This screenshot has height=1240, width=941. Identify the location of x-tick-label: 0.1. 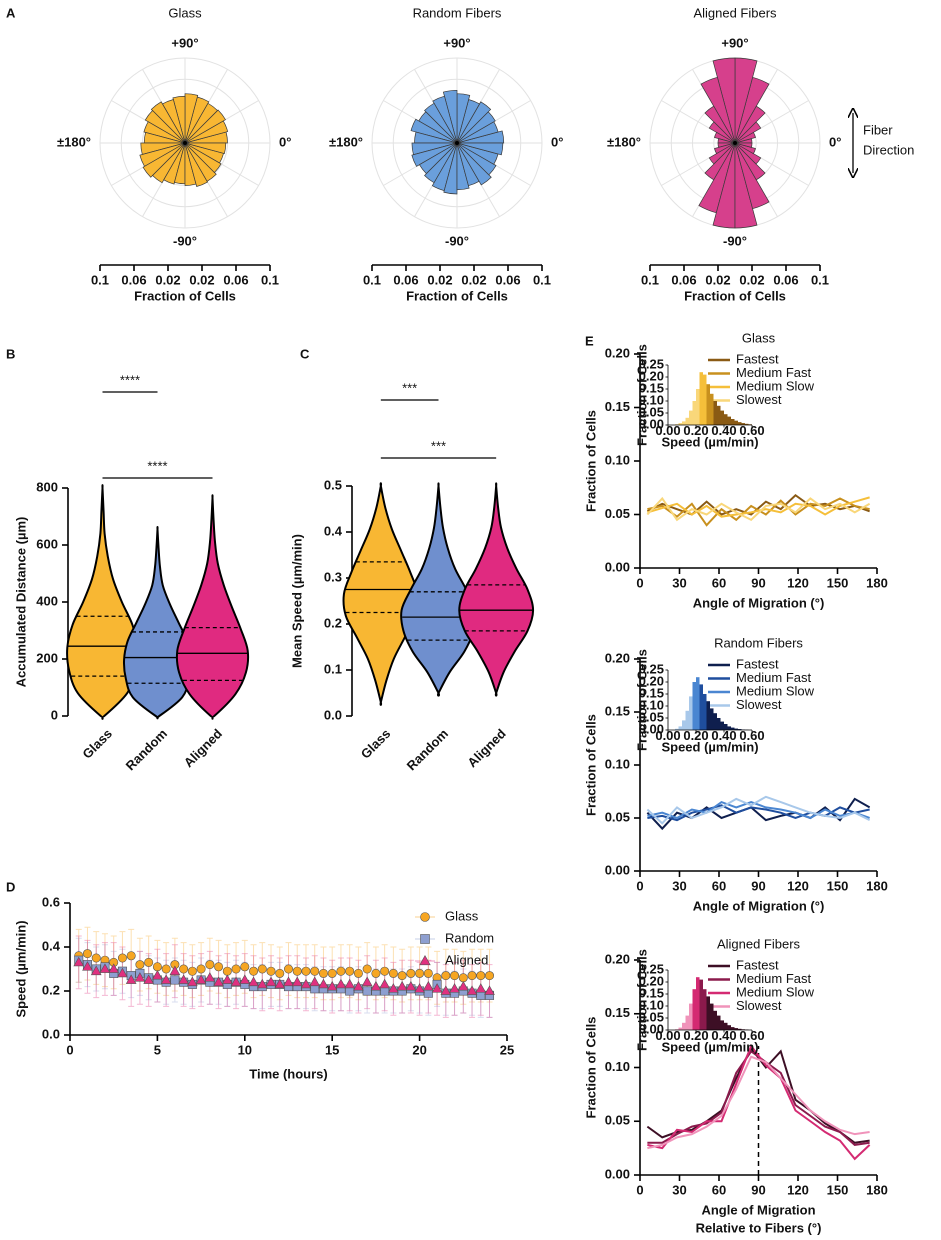
(270, 279).